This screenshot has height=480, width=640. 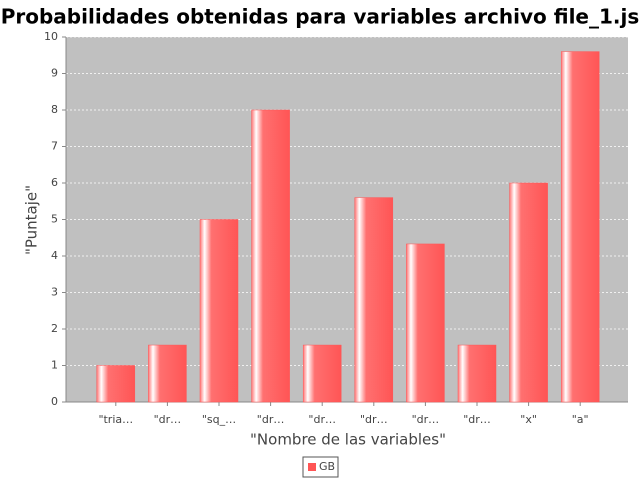 I want to click on y-tick-label: 2, so click(x=54, y=328).